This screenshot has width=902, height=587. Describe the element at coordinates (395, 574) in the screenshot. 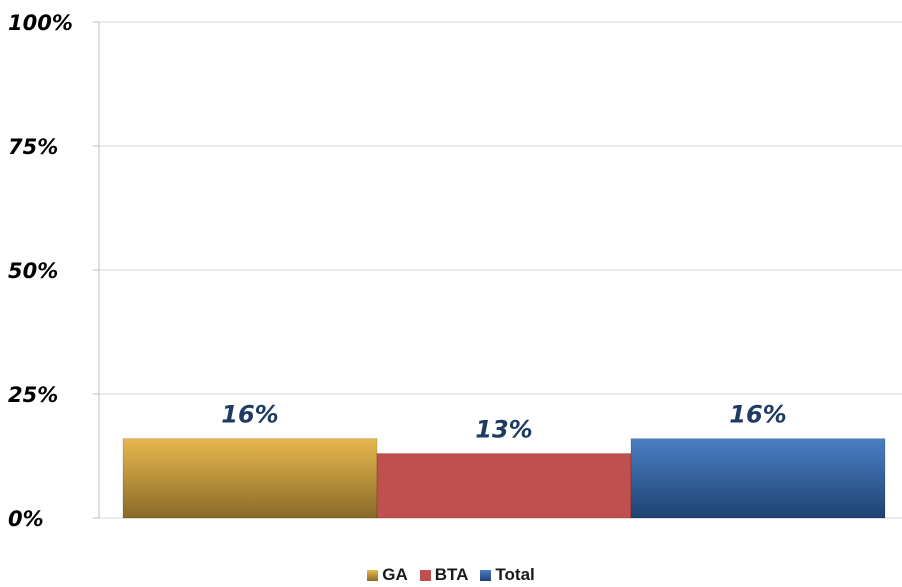

I see `legend-label-ga: GA` at that location.